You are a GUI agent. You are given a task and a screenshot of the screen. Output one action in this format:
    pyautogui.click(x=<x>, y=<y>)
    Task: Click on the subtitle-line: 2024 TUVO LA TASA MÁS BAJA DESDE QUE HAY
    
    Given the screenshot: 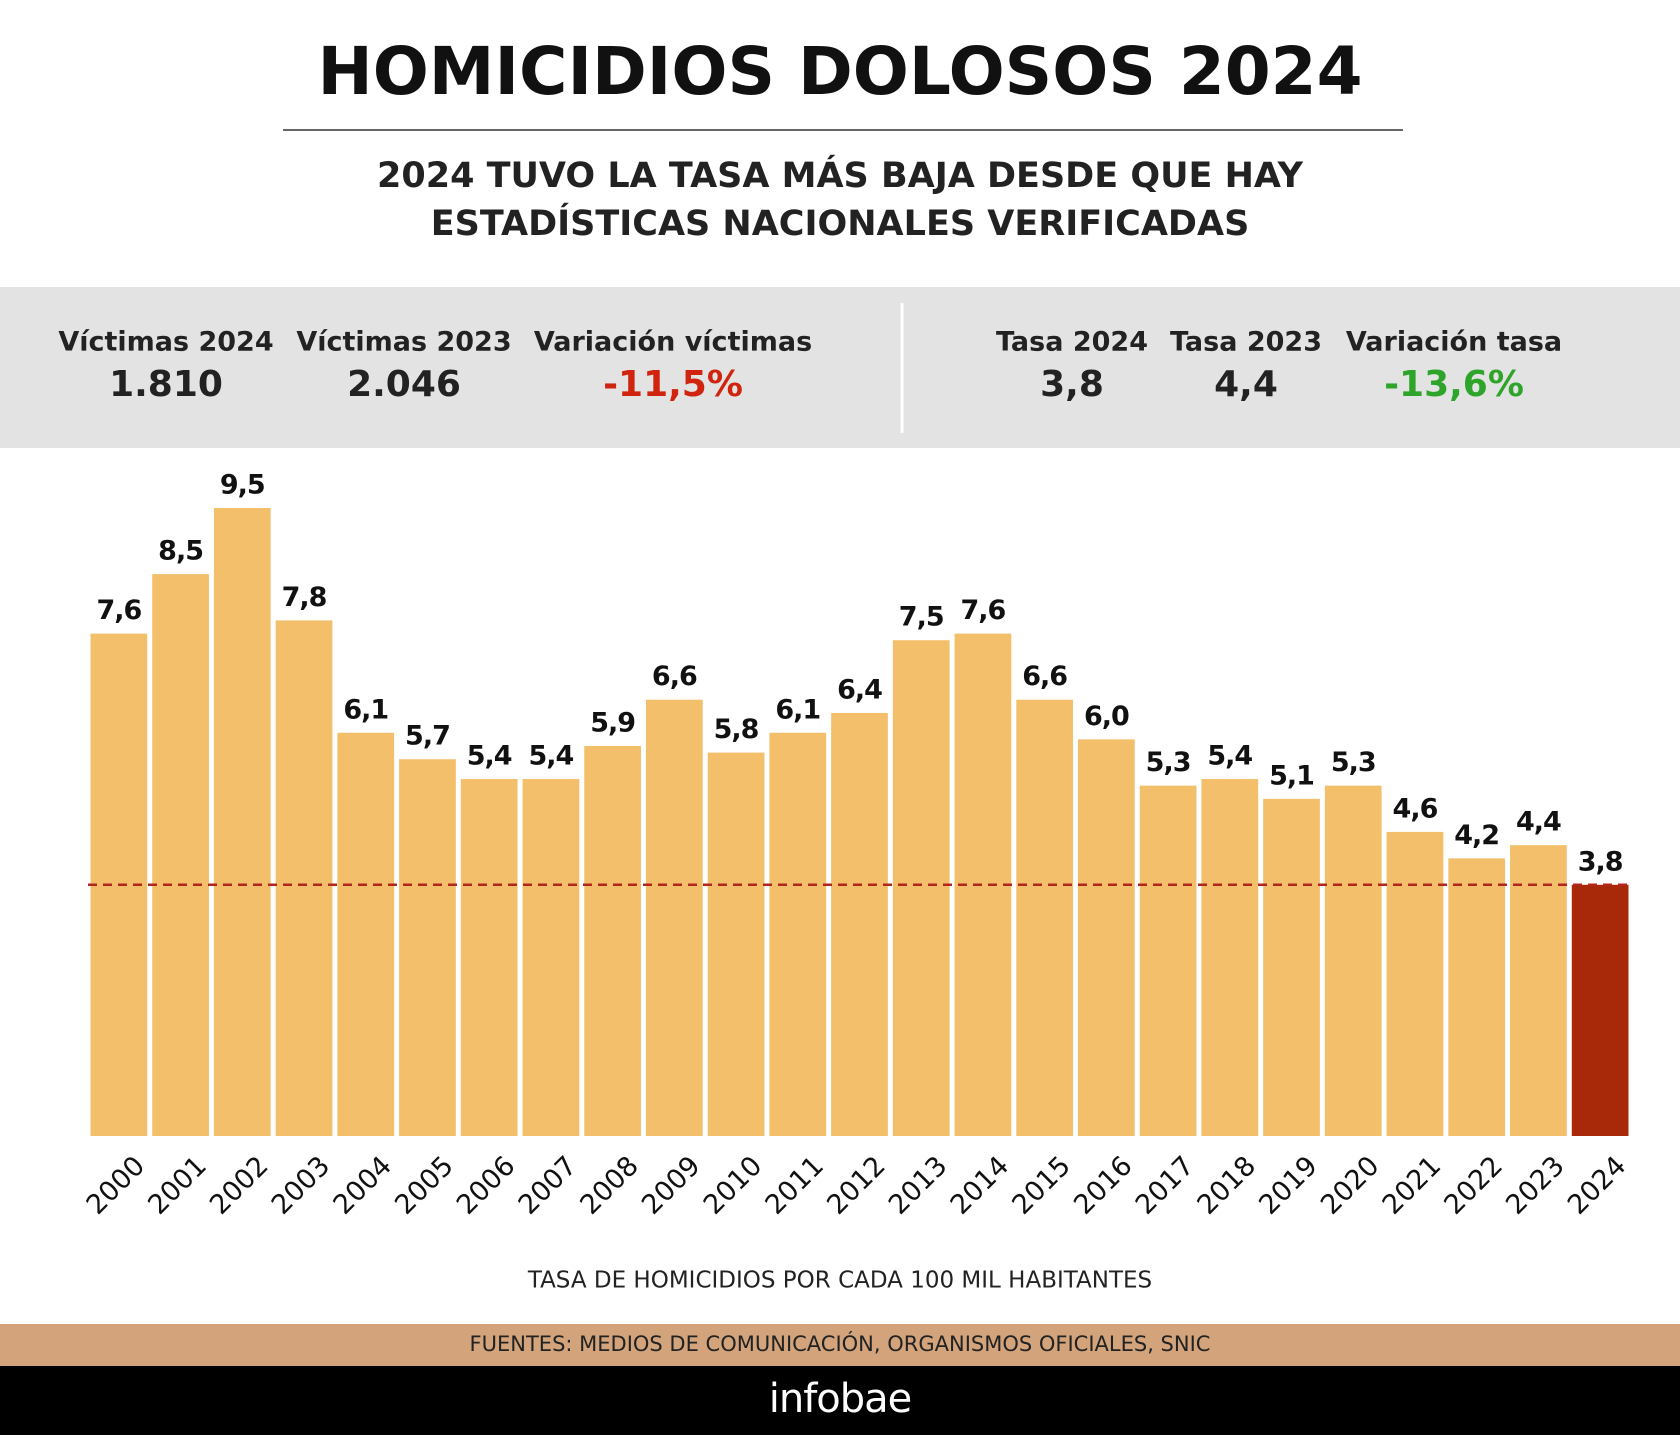 What is the action you would take?
    pyautogui.click(x=840, y=175)
    